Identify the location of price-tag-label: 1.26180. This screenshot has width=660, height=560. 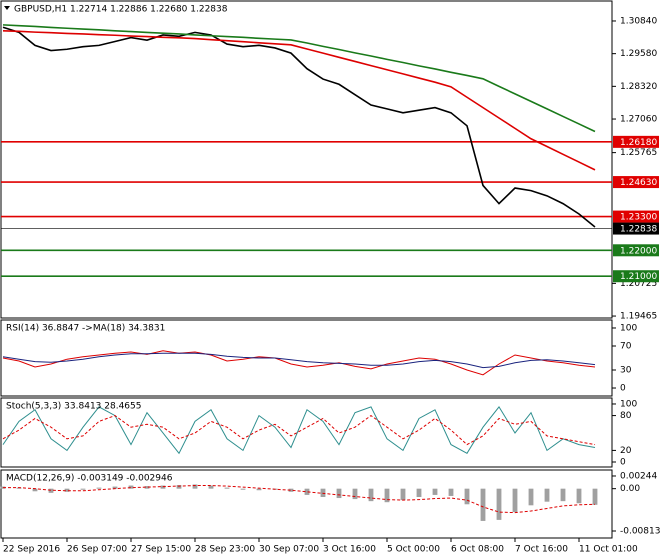
(638, 143).